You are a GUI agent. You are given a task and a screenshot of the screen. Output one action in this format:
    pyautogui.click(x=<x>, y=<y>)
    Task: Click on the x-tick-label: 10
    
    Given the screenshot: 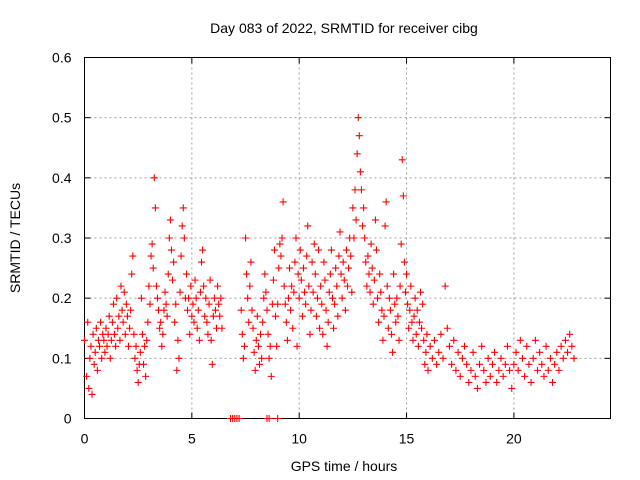 What is the action you would take?
    pyautogui.click(x=299, y=439)
    